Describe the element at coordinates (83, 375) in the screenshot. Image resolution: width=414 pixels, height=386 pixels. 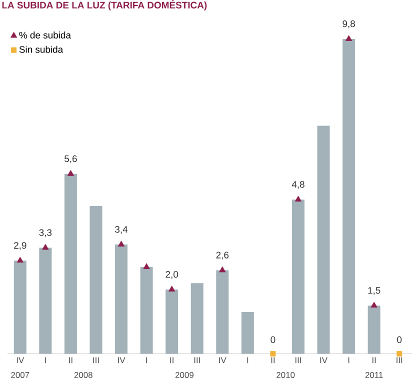
I see `text: 2008` at that location.